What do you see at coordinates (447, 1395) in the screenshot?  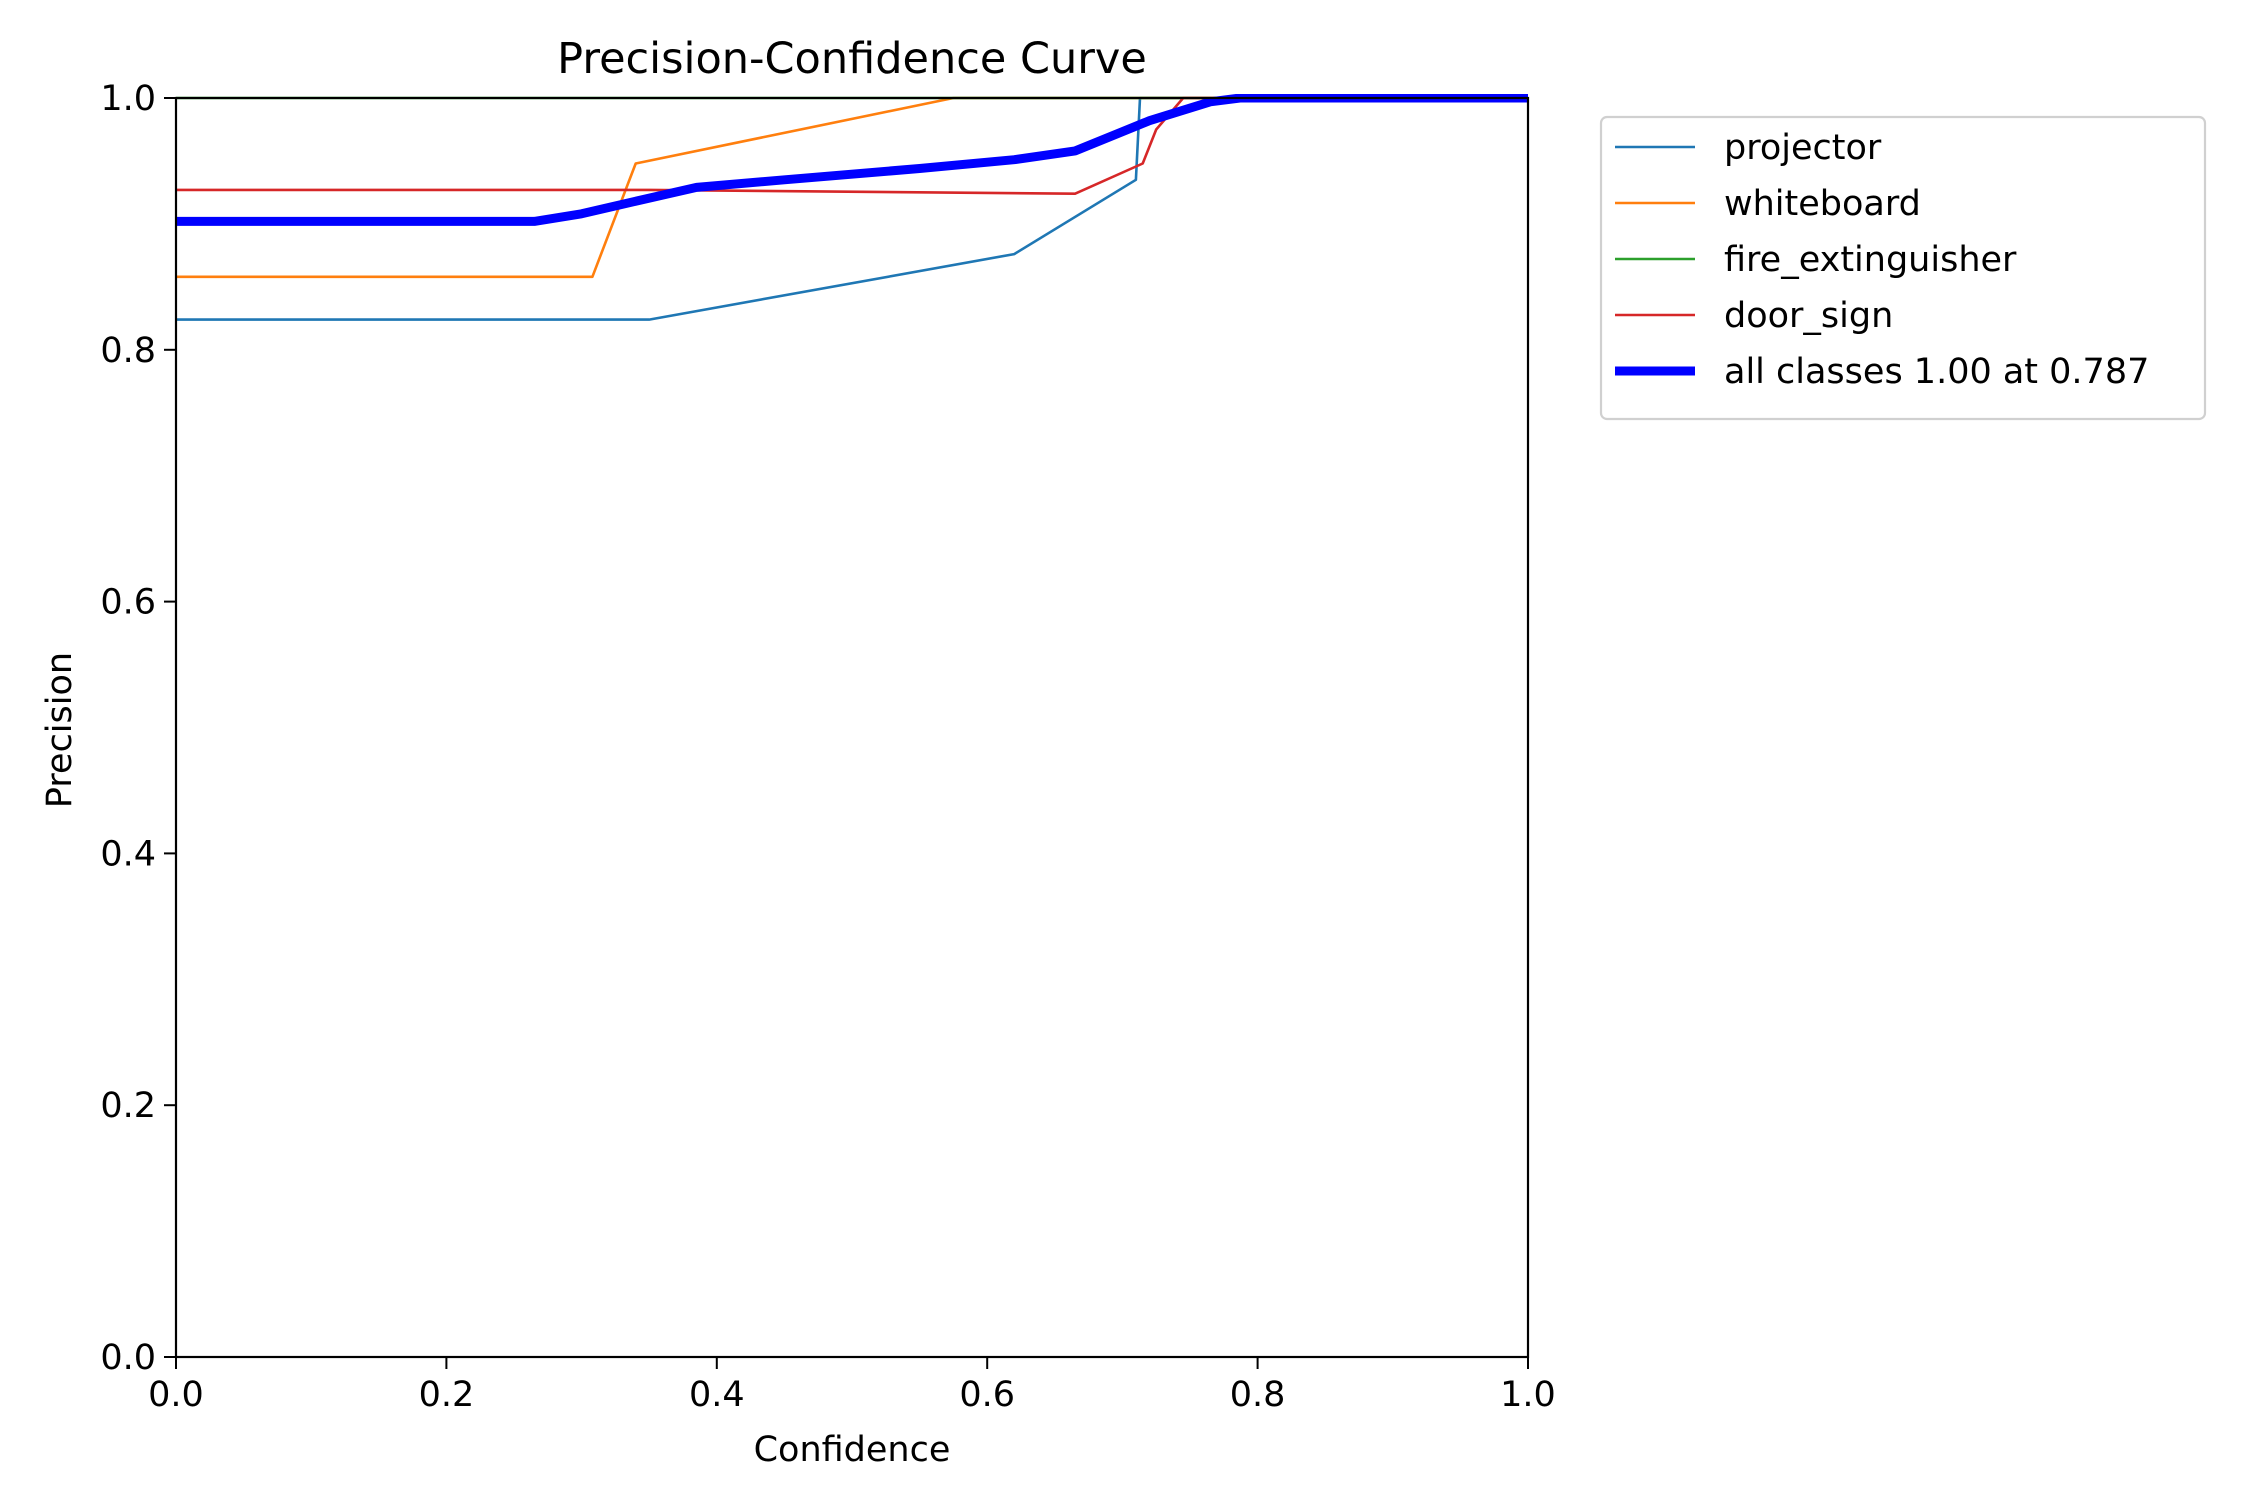 I see `x-tick-label: 0.2` at bounding box center [447, 1395].